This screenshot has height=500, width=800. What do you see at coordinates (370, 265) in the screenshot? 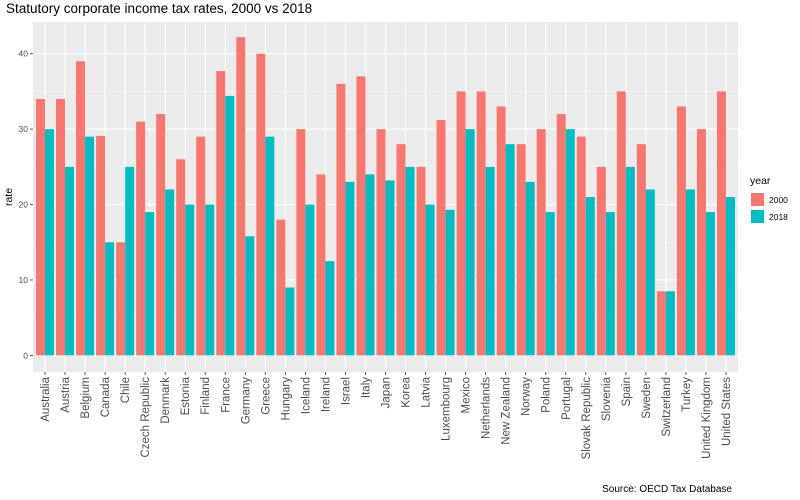
I see `bar-2018-italy` at bounding box center [370, 265].